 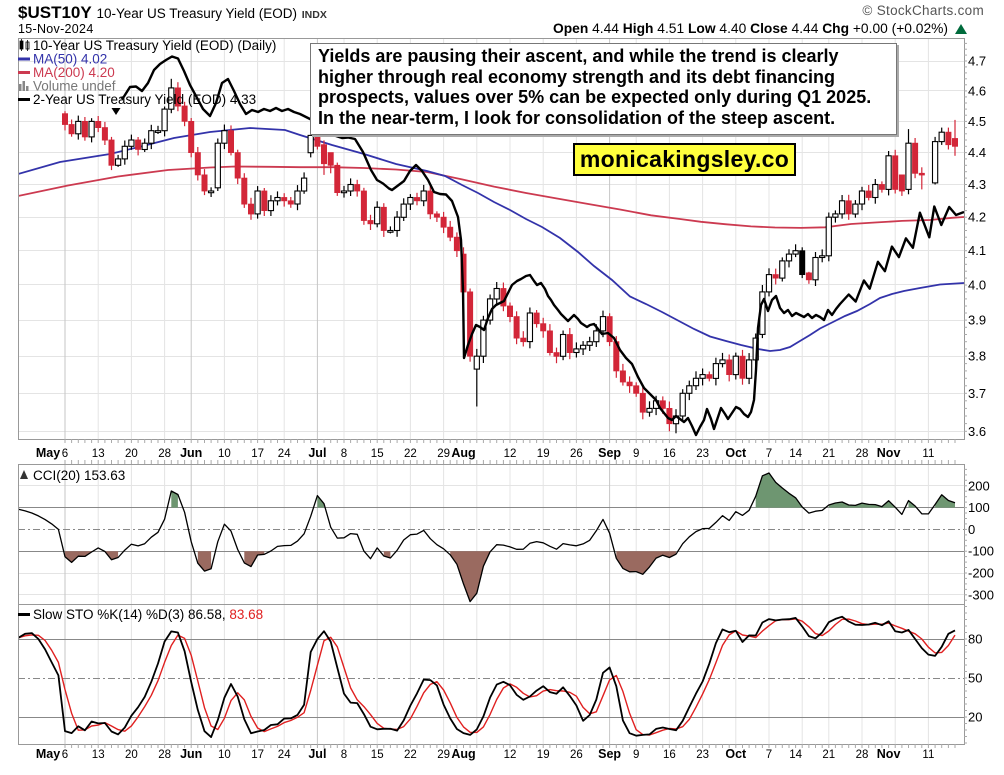 What do you see at coordinates (981, 573) in the screenshot?
I see `svg-text: -200` at bounding box center [981, 573].